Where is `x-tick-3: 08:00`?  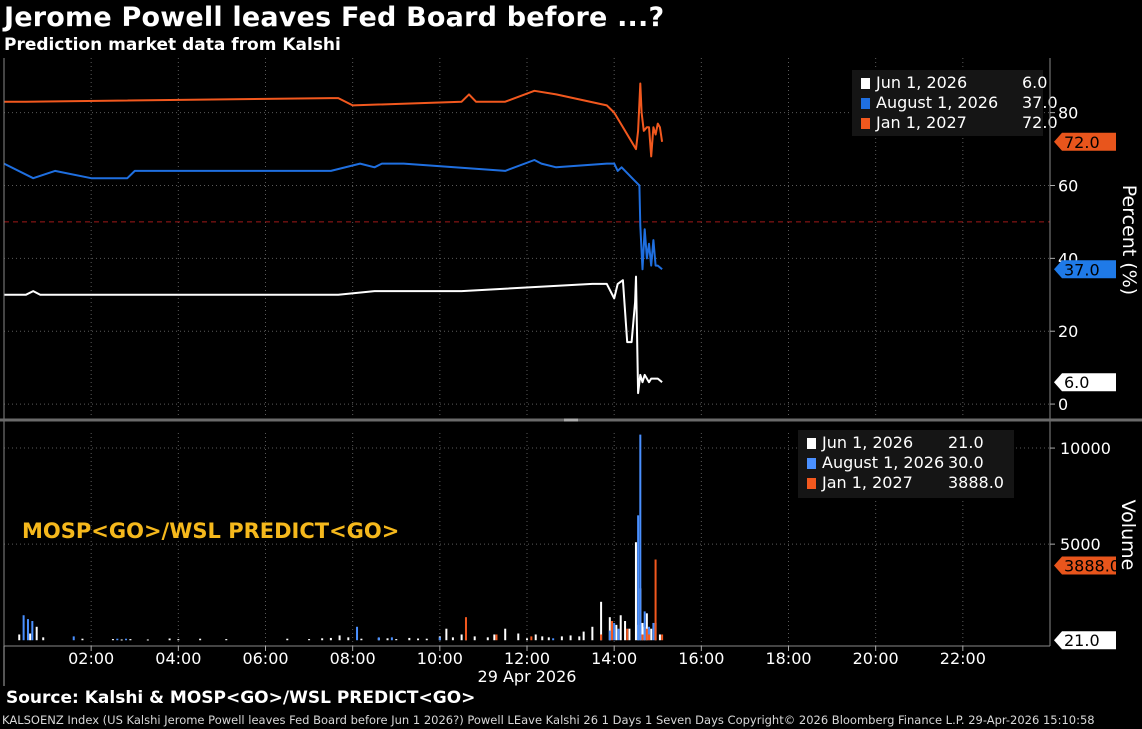
x-tick-3: 08:00 is located at coordinates (353, 658).